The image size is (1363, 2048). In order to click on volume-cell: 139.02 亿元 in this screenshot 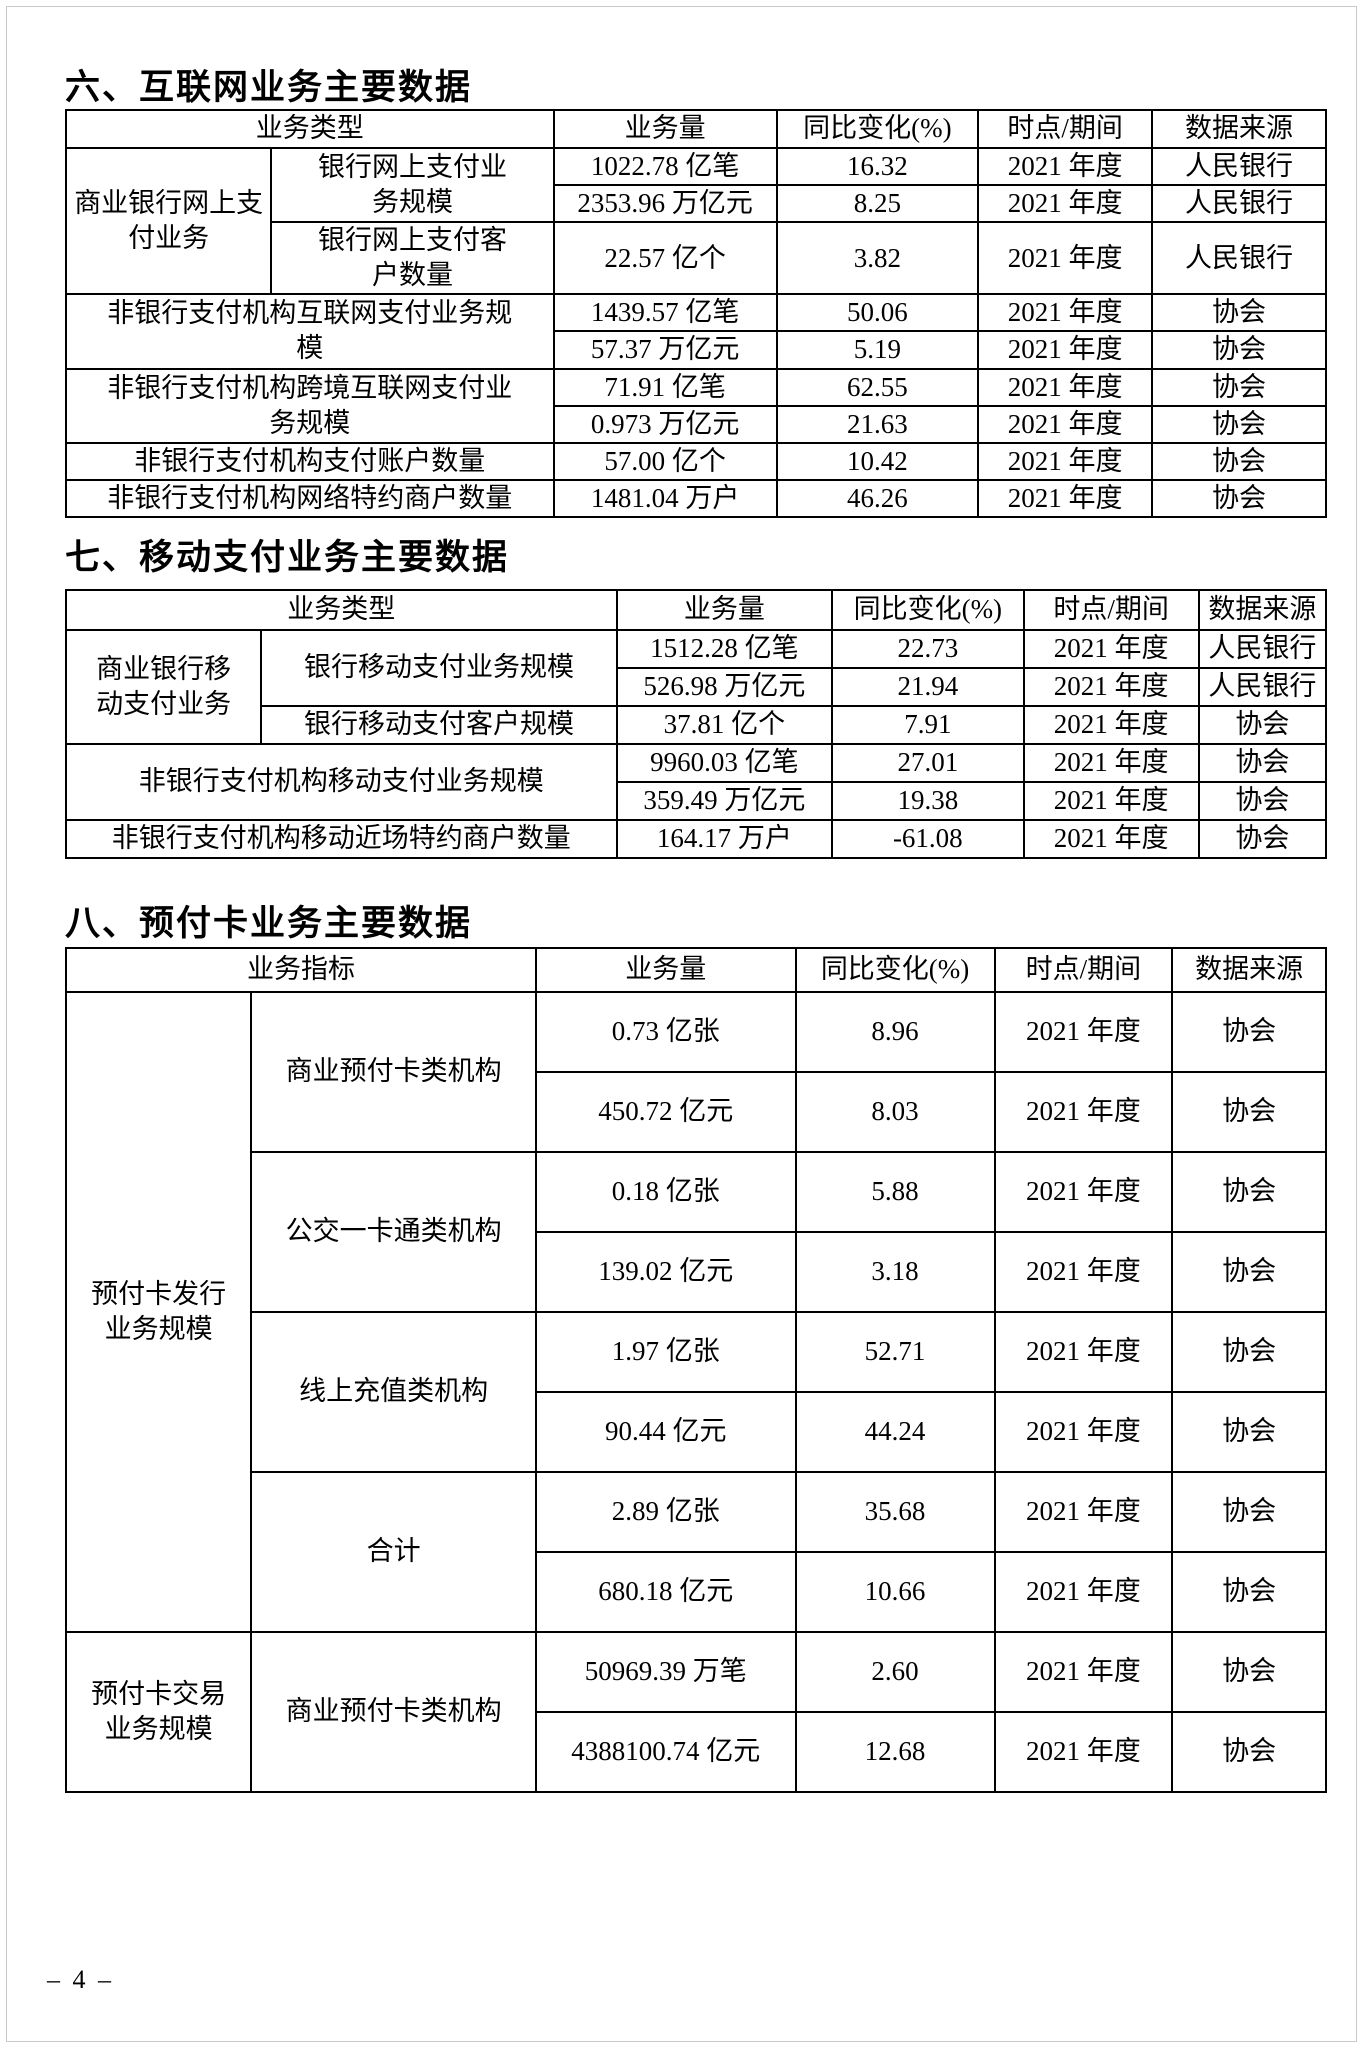, I will do `click(665, 1272)`.